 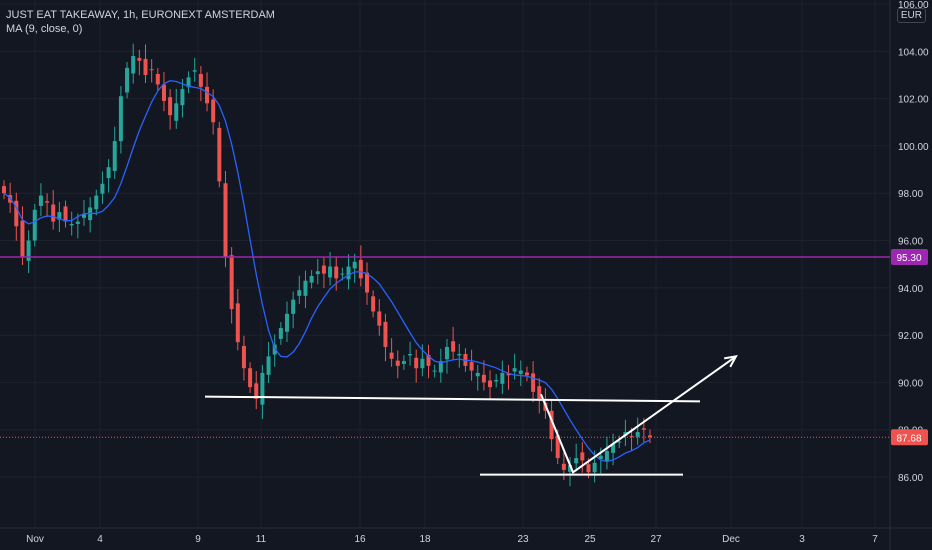 What do you see at coordinates (913, 147) in the screenshot?
I see `y-tick-label: 100.00` at bounding box center [913, 147].